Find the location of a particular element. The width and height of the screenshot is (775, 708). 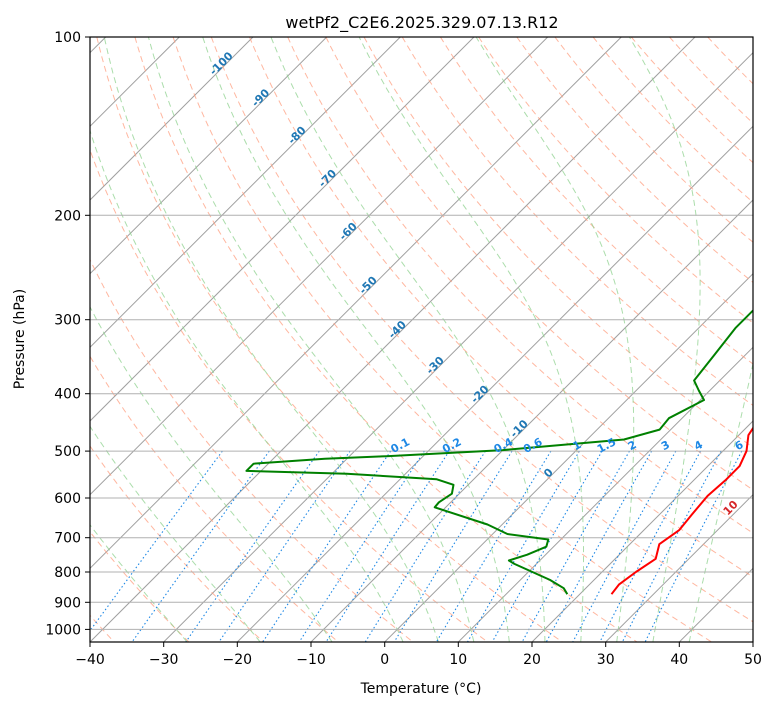

x-tick-label: −20 is located at coordinates (238, 660).